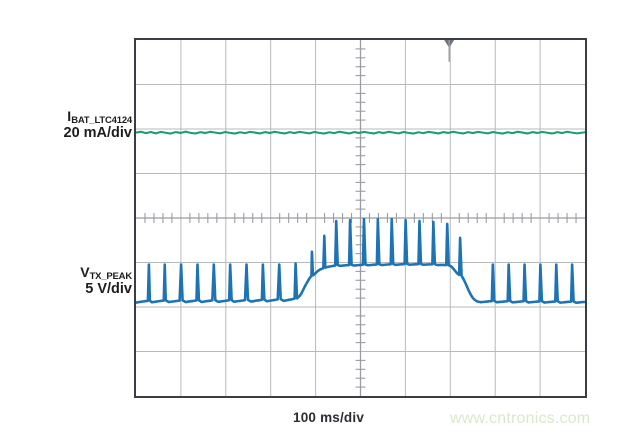 The width and height of the screenshot is (630, 438). I want to click on watermark-text: www.cntronics.com, so click(520, 418).